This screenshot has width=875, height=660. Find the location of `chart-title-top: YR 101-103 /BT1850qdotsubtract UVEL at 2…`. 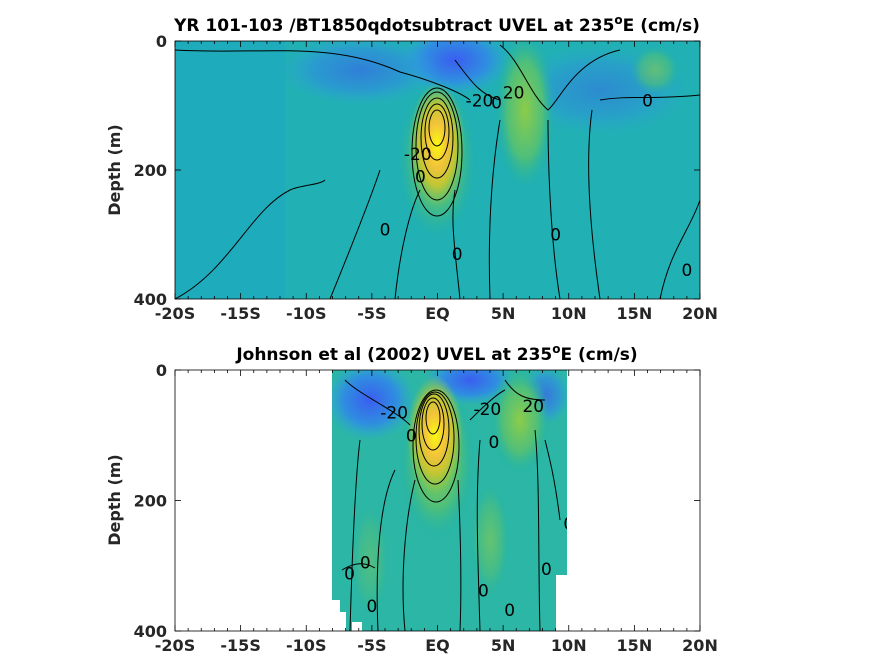

chart-title-top: YR 101-103 /BT1850qdotsubtract UVEL at 2… is located at coordinates (436, 24).